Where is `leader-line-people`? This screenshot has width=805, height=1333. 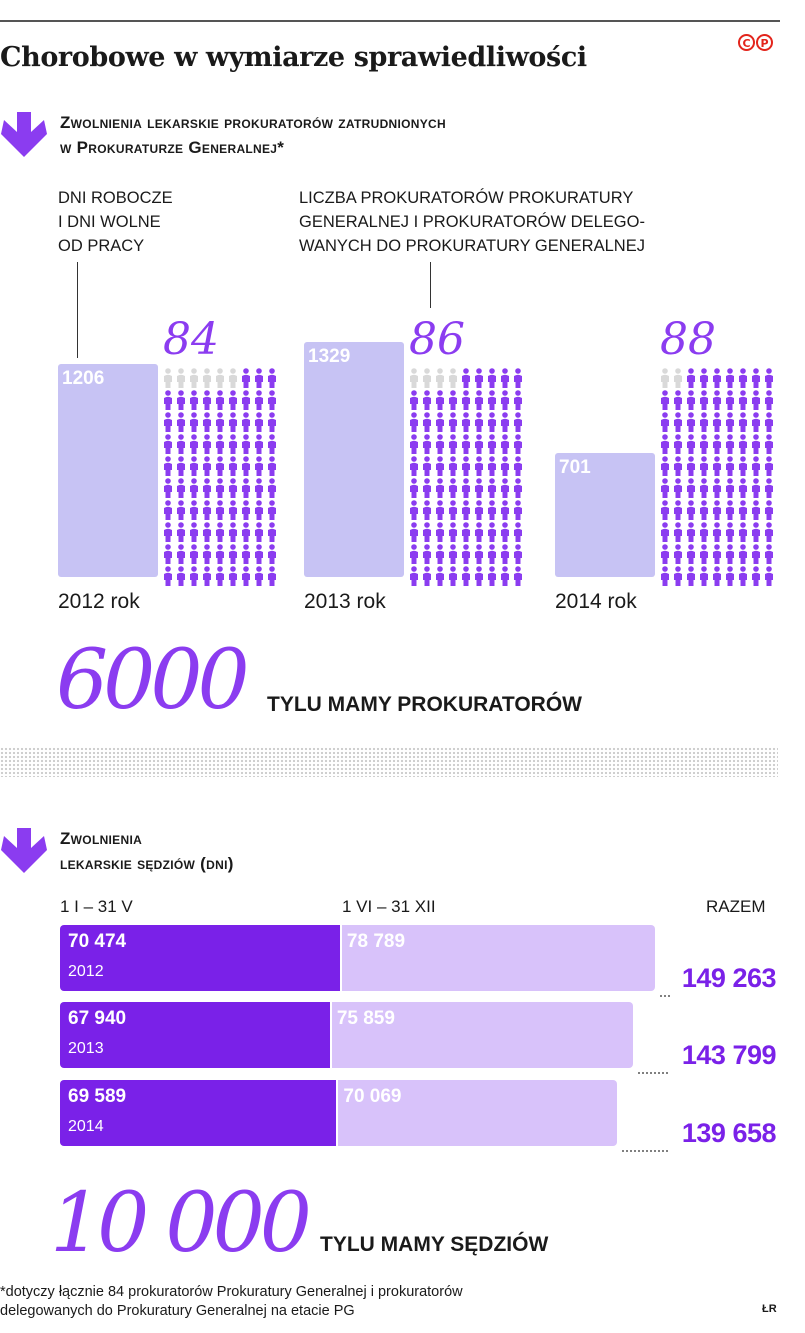
leader-line-people is located at coordinates (430, 285).